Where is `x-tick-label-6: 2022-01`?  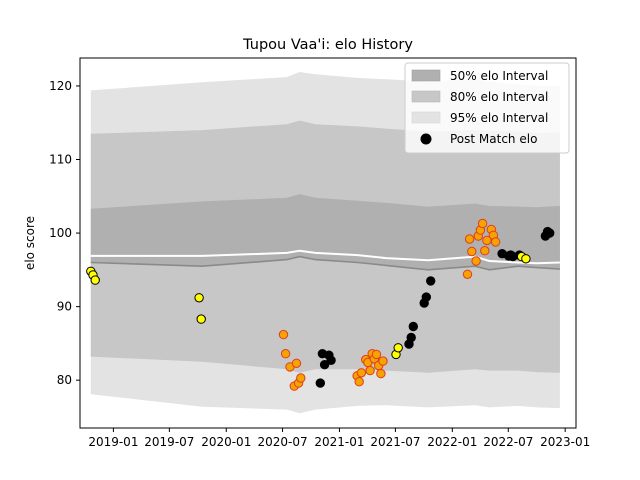
x-tick-label-6: 2022-01 is located at coordinates (452, 442).